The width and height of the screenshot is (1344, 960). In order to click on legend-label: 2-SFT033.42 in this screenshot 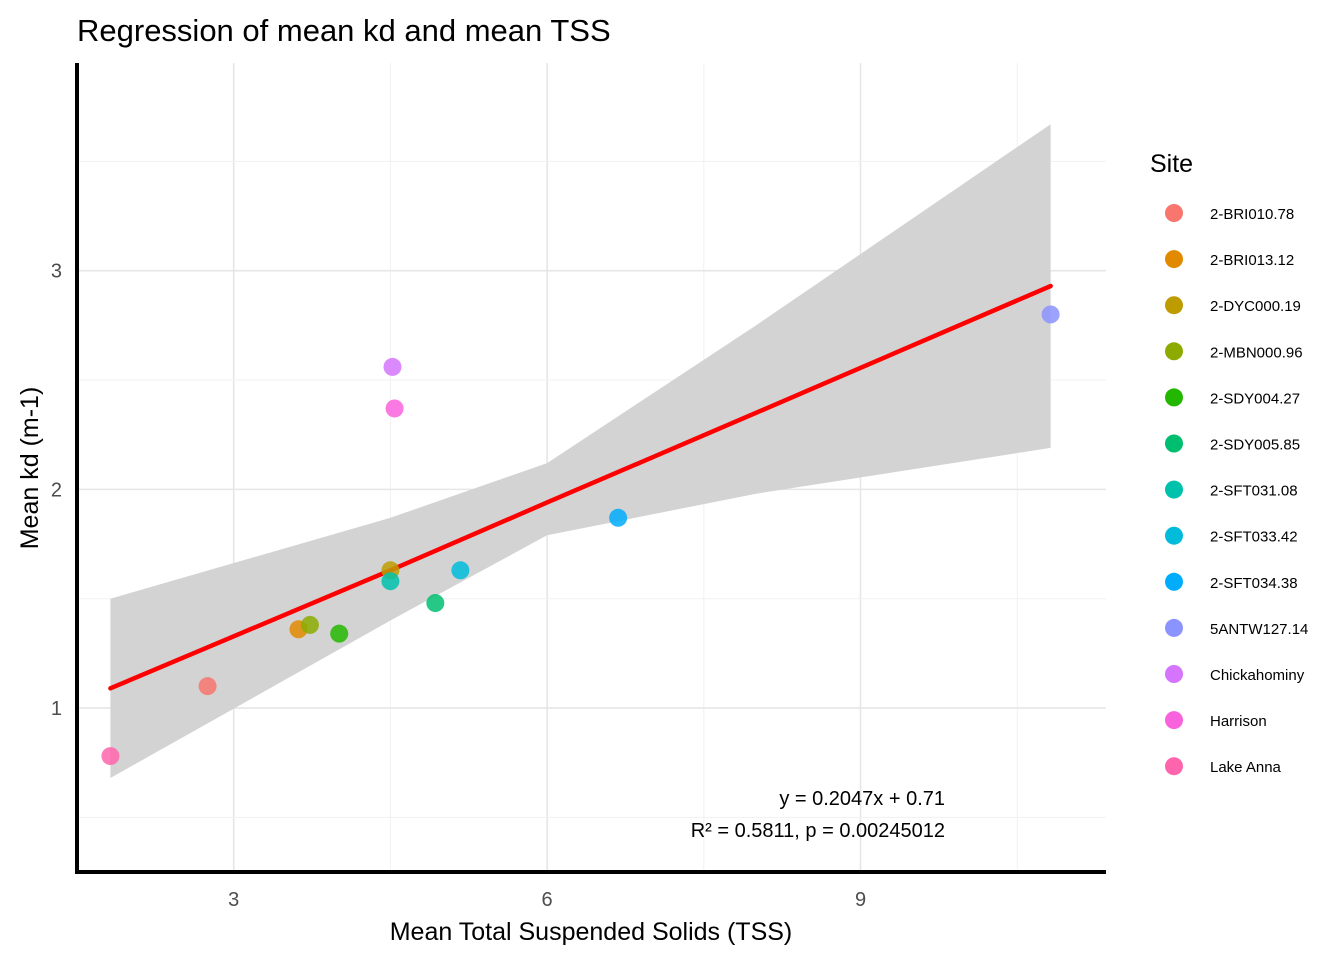, I will do `click(1254, 537)`.